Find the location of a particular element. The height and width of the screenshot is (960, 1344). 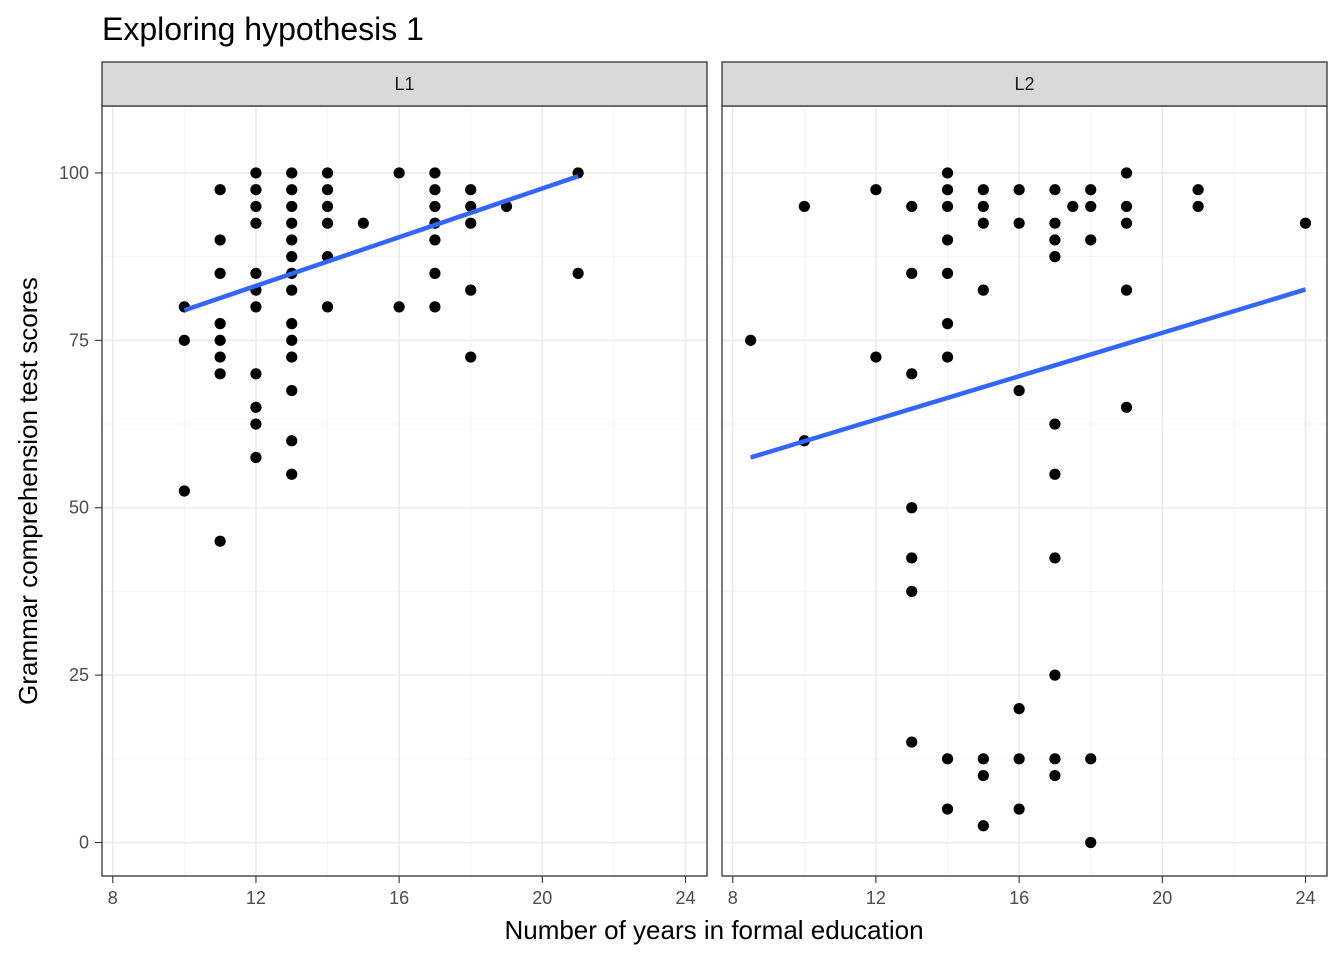

fit-line is located at coordinates (381, 243).